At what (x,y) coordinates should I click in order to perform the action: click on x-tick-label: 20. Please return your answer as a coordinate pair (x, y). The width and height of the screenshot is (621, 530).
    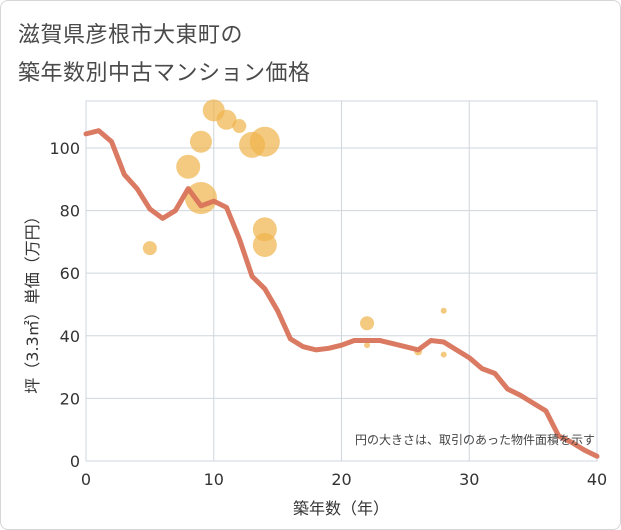
    Looking at the image, I should click on (341, 479).